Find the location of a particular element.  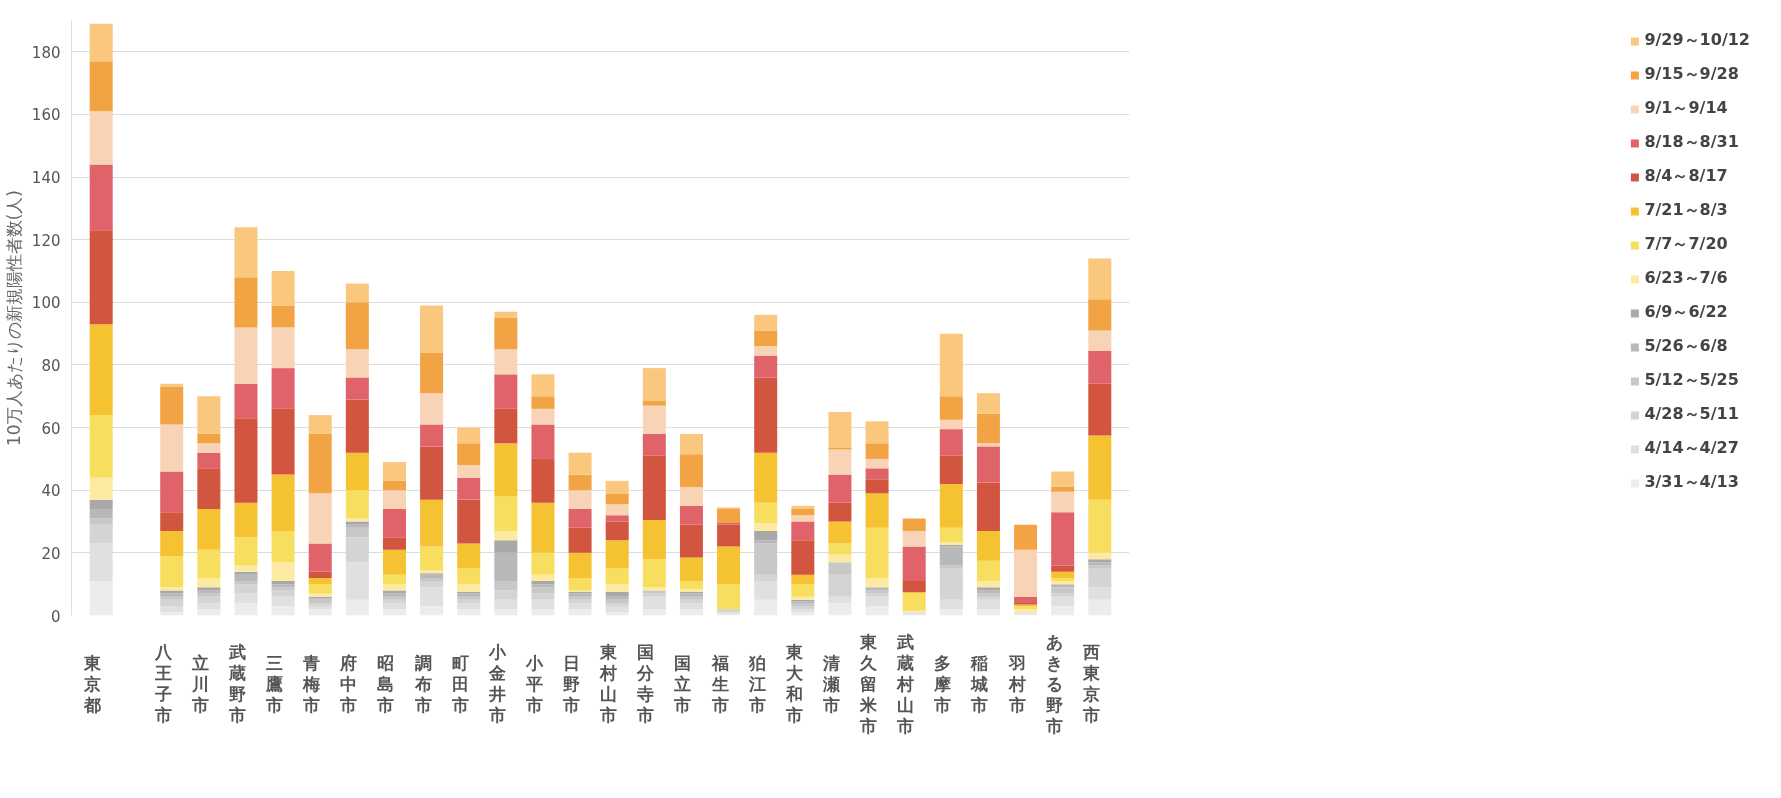

x-tick-label: 東久留米市 is located at coordinates (869, 683).